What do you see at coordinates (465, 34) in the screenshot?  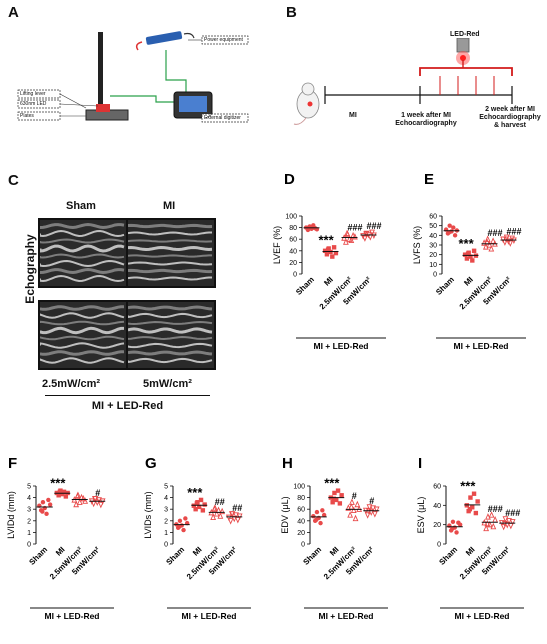 I see `led-red-label: LED-Red` at bounding box center [465, 34].